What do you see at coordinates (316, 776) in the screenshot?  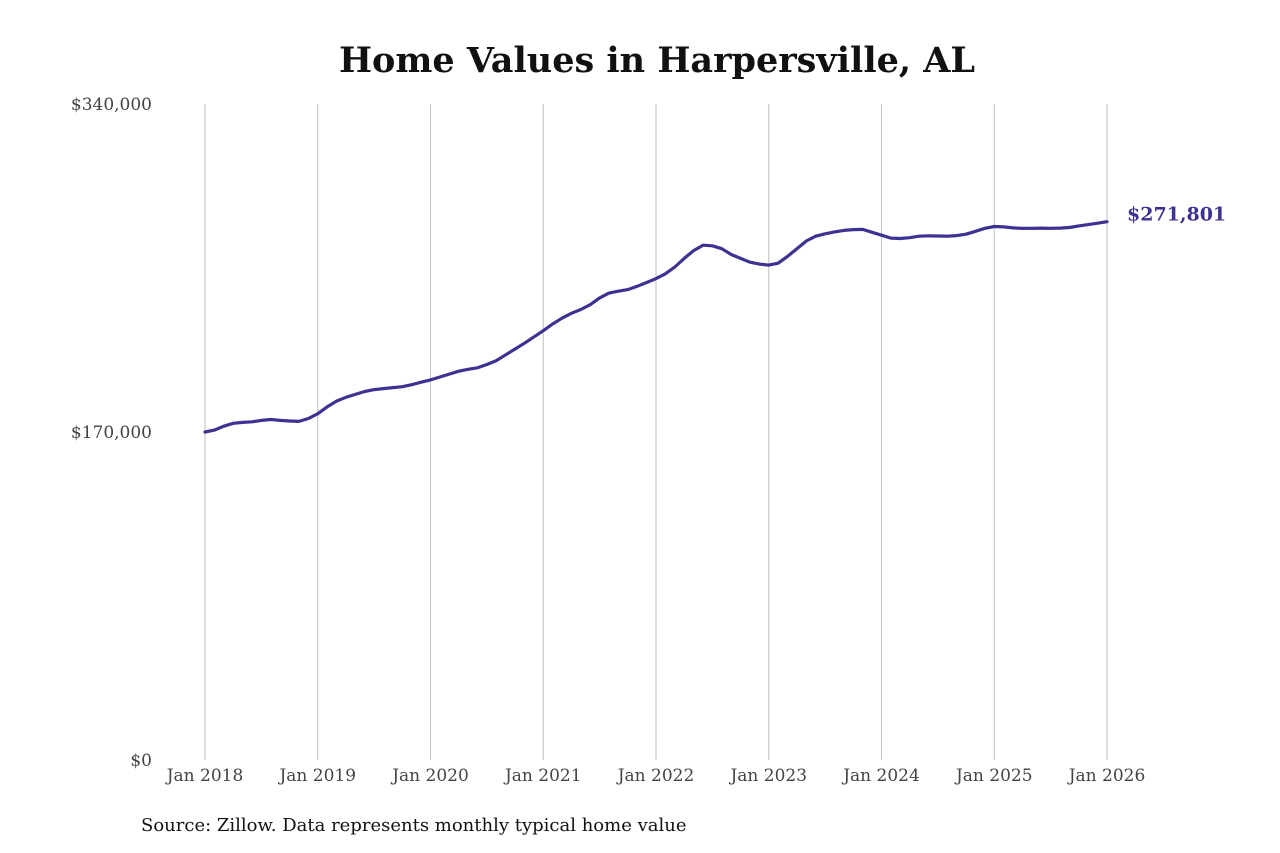 I see `x-tick-label: Jan 2019` at bounding box center [316, 776].